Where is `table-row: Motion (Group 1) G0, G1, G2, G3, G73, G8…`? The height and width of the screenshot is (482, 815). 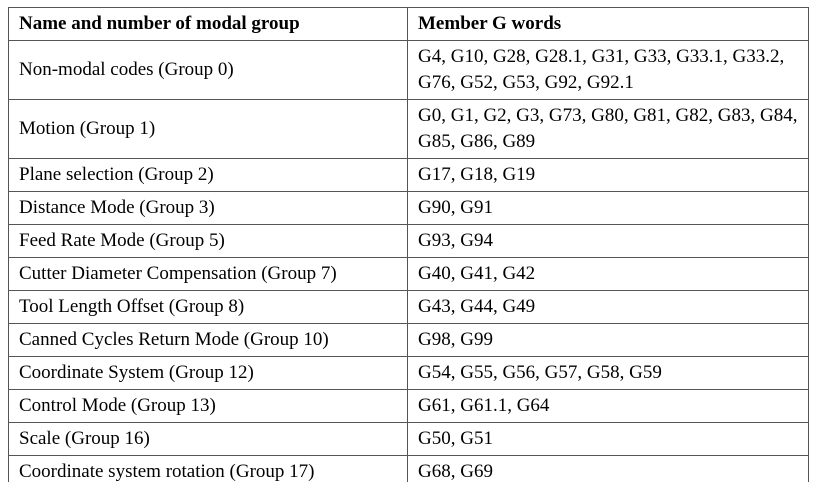
table-row: Motion (Group 1) G0, G1, G2, G3, G73, G8… is located at coordinates (408, 129).